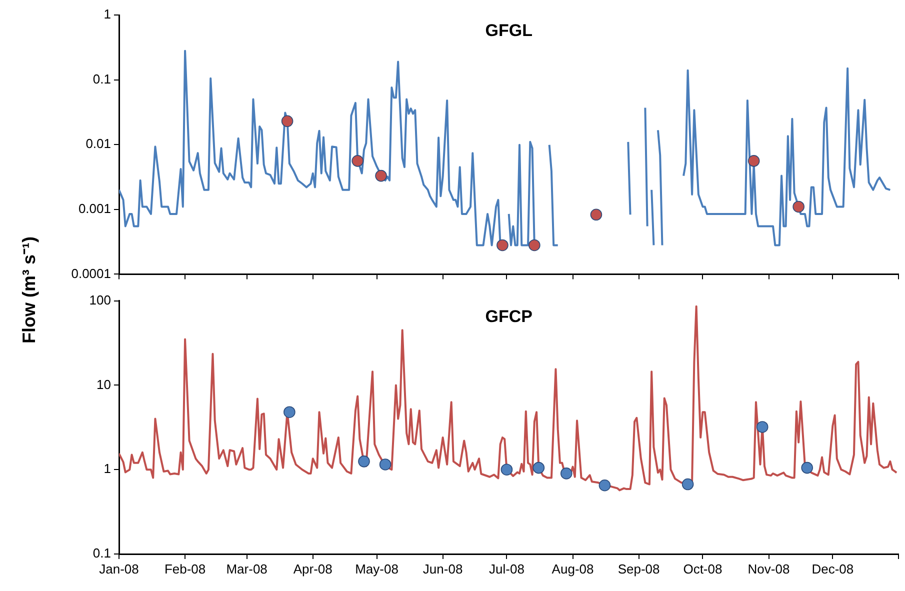  What do you see at coordinates (376, 568) in the screenshot?
I see `x-tick-label: May-08` at bounding box center [376, 568].